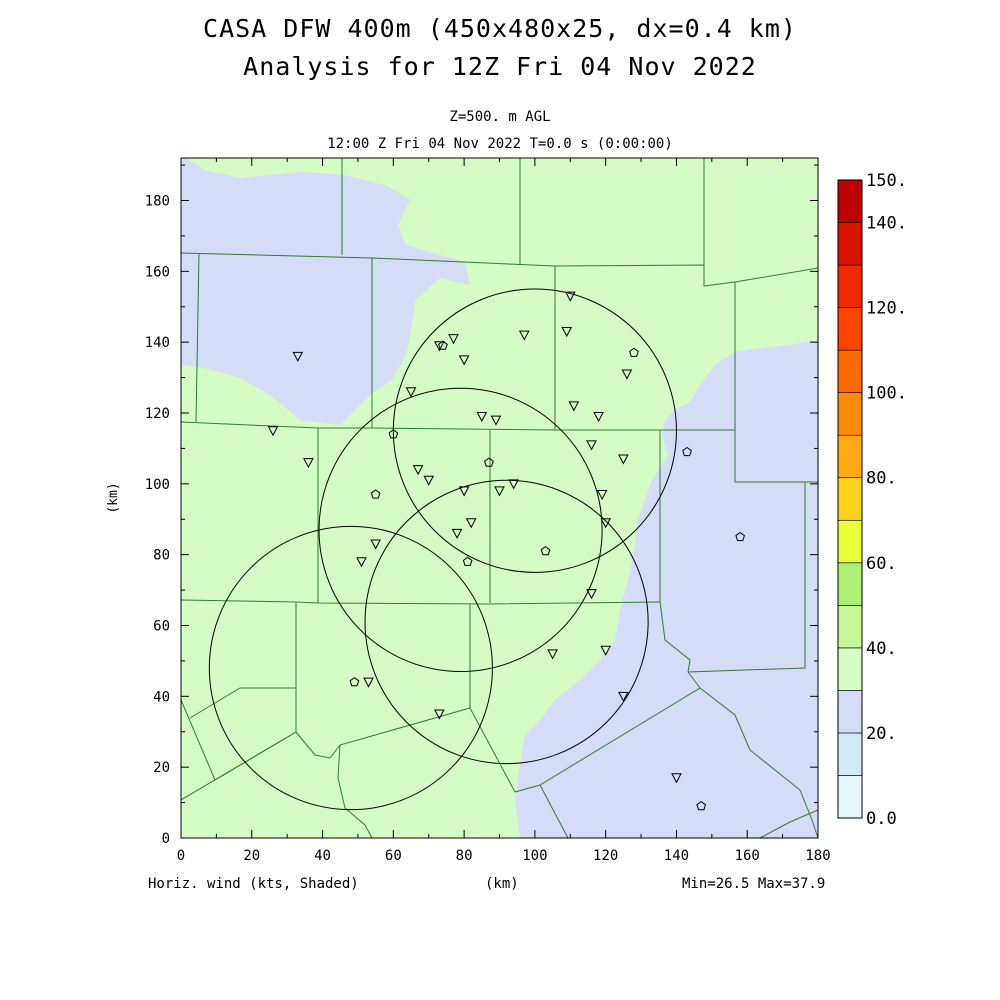 Image resolution: width=1000 pixels, height=1000 pixels. What do you see at coordinates (393, 856) in the screenshot?
I see `x-tick-label: 60` at bounding box center [393, 856].